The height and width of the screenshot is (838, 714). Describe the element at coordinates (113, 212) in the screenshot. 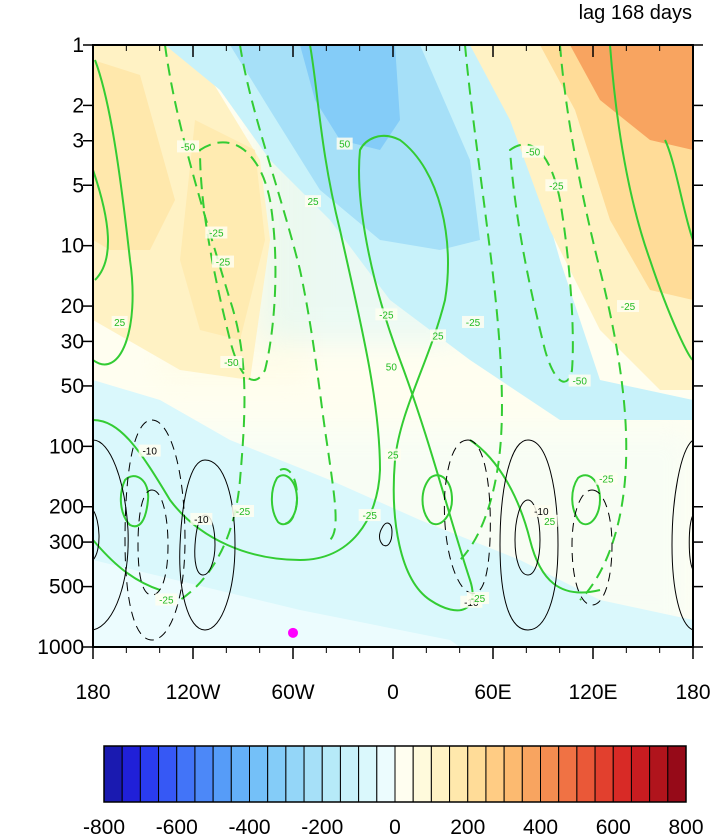

I see `contour-pos-25-a` at that location.